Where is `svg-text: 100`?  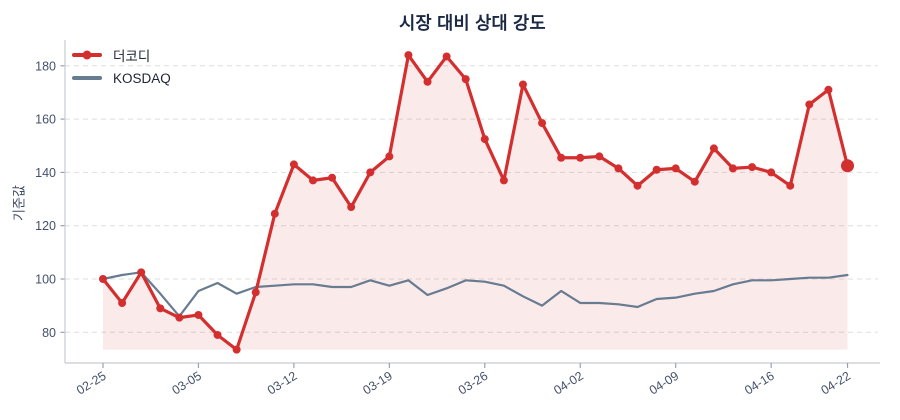 svg-text: 100 is located at coordinates (45, 280).